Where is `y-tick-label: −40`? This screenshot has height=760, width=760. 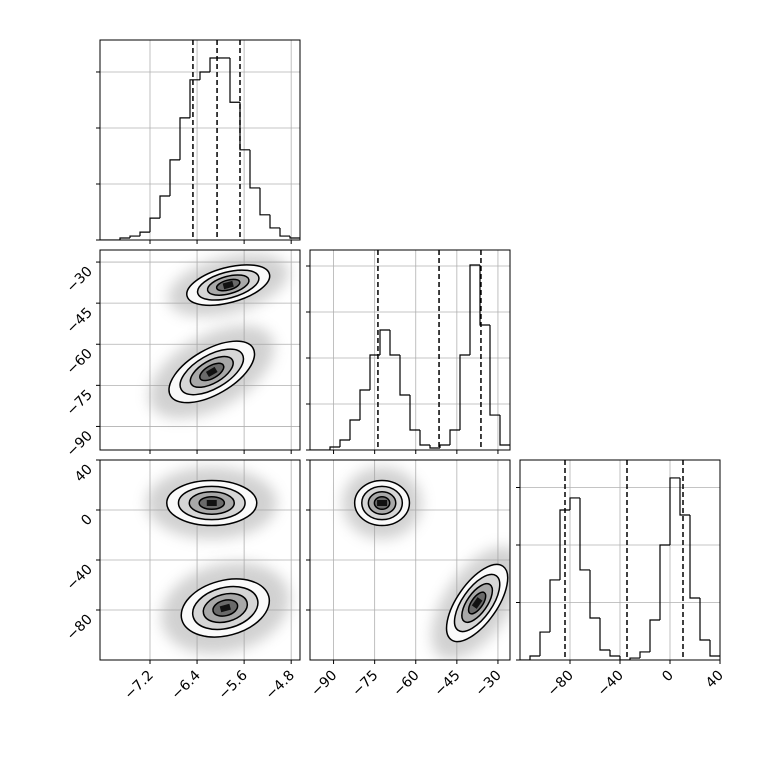 y-tick-label: −40 is located at coordinates (80, 578).